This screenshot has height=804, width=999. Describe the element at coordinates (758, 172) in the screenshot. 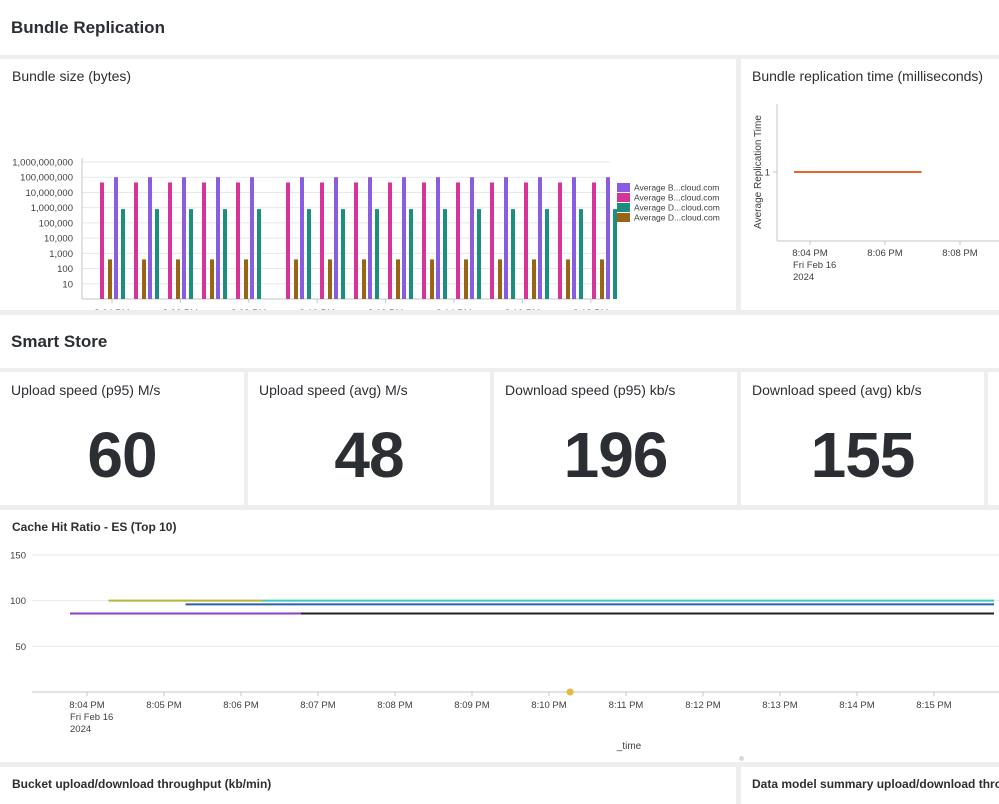

I see `y-axis-title: Average Replication Time` at that location.